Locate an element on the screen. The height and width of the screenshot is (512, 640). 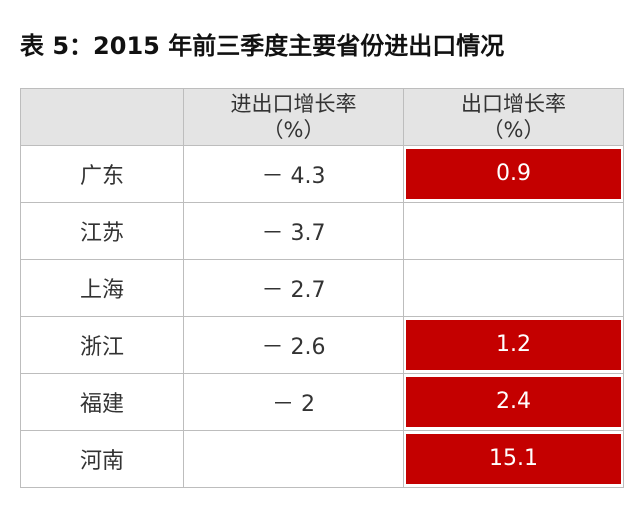
table-cell: 上海 is located at coordinates (102, 288).